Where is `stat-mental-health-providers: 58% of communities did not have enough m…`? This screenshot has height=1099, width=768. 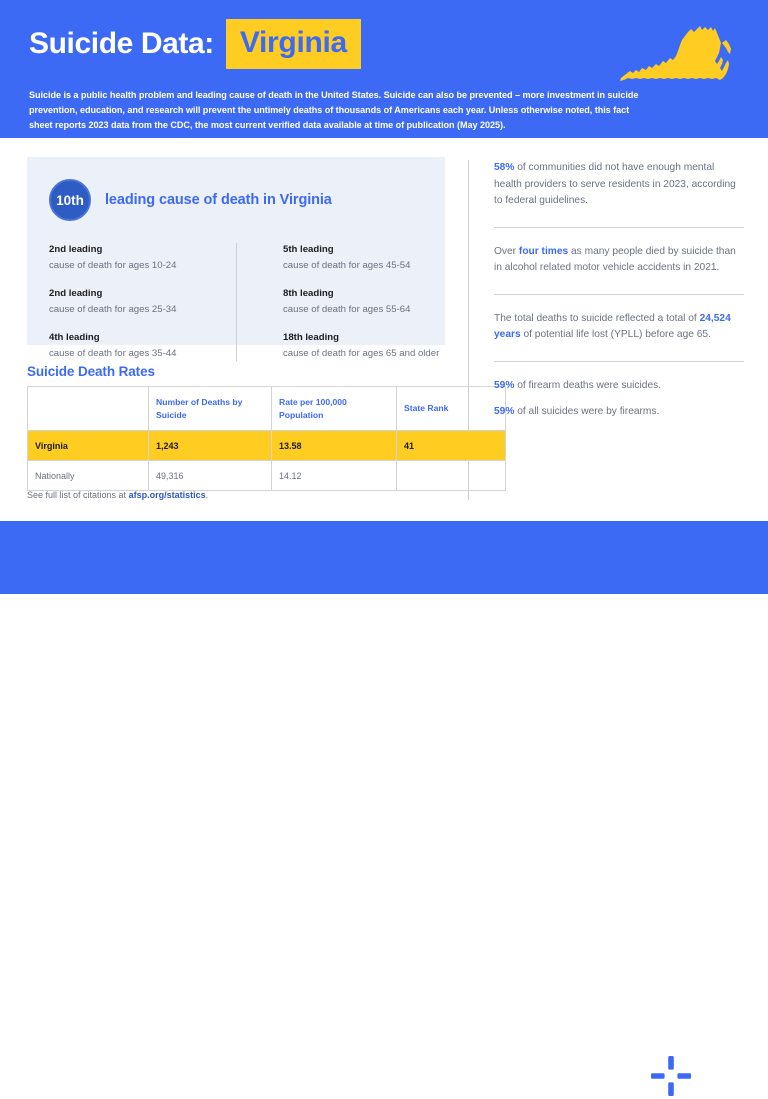
stat-mental-health-providers: 58% of communities did not have enough m… is located at coordinates (619, 185).